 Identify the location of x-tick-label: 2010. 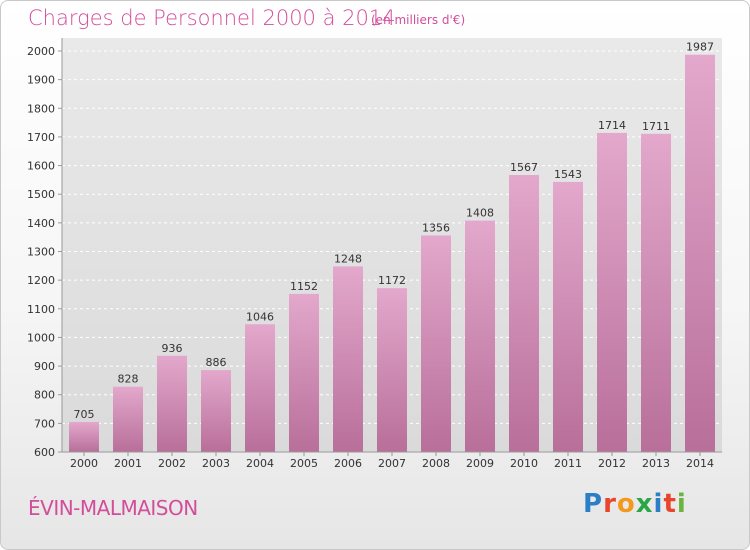
(524, 463).